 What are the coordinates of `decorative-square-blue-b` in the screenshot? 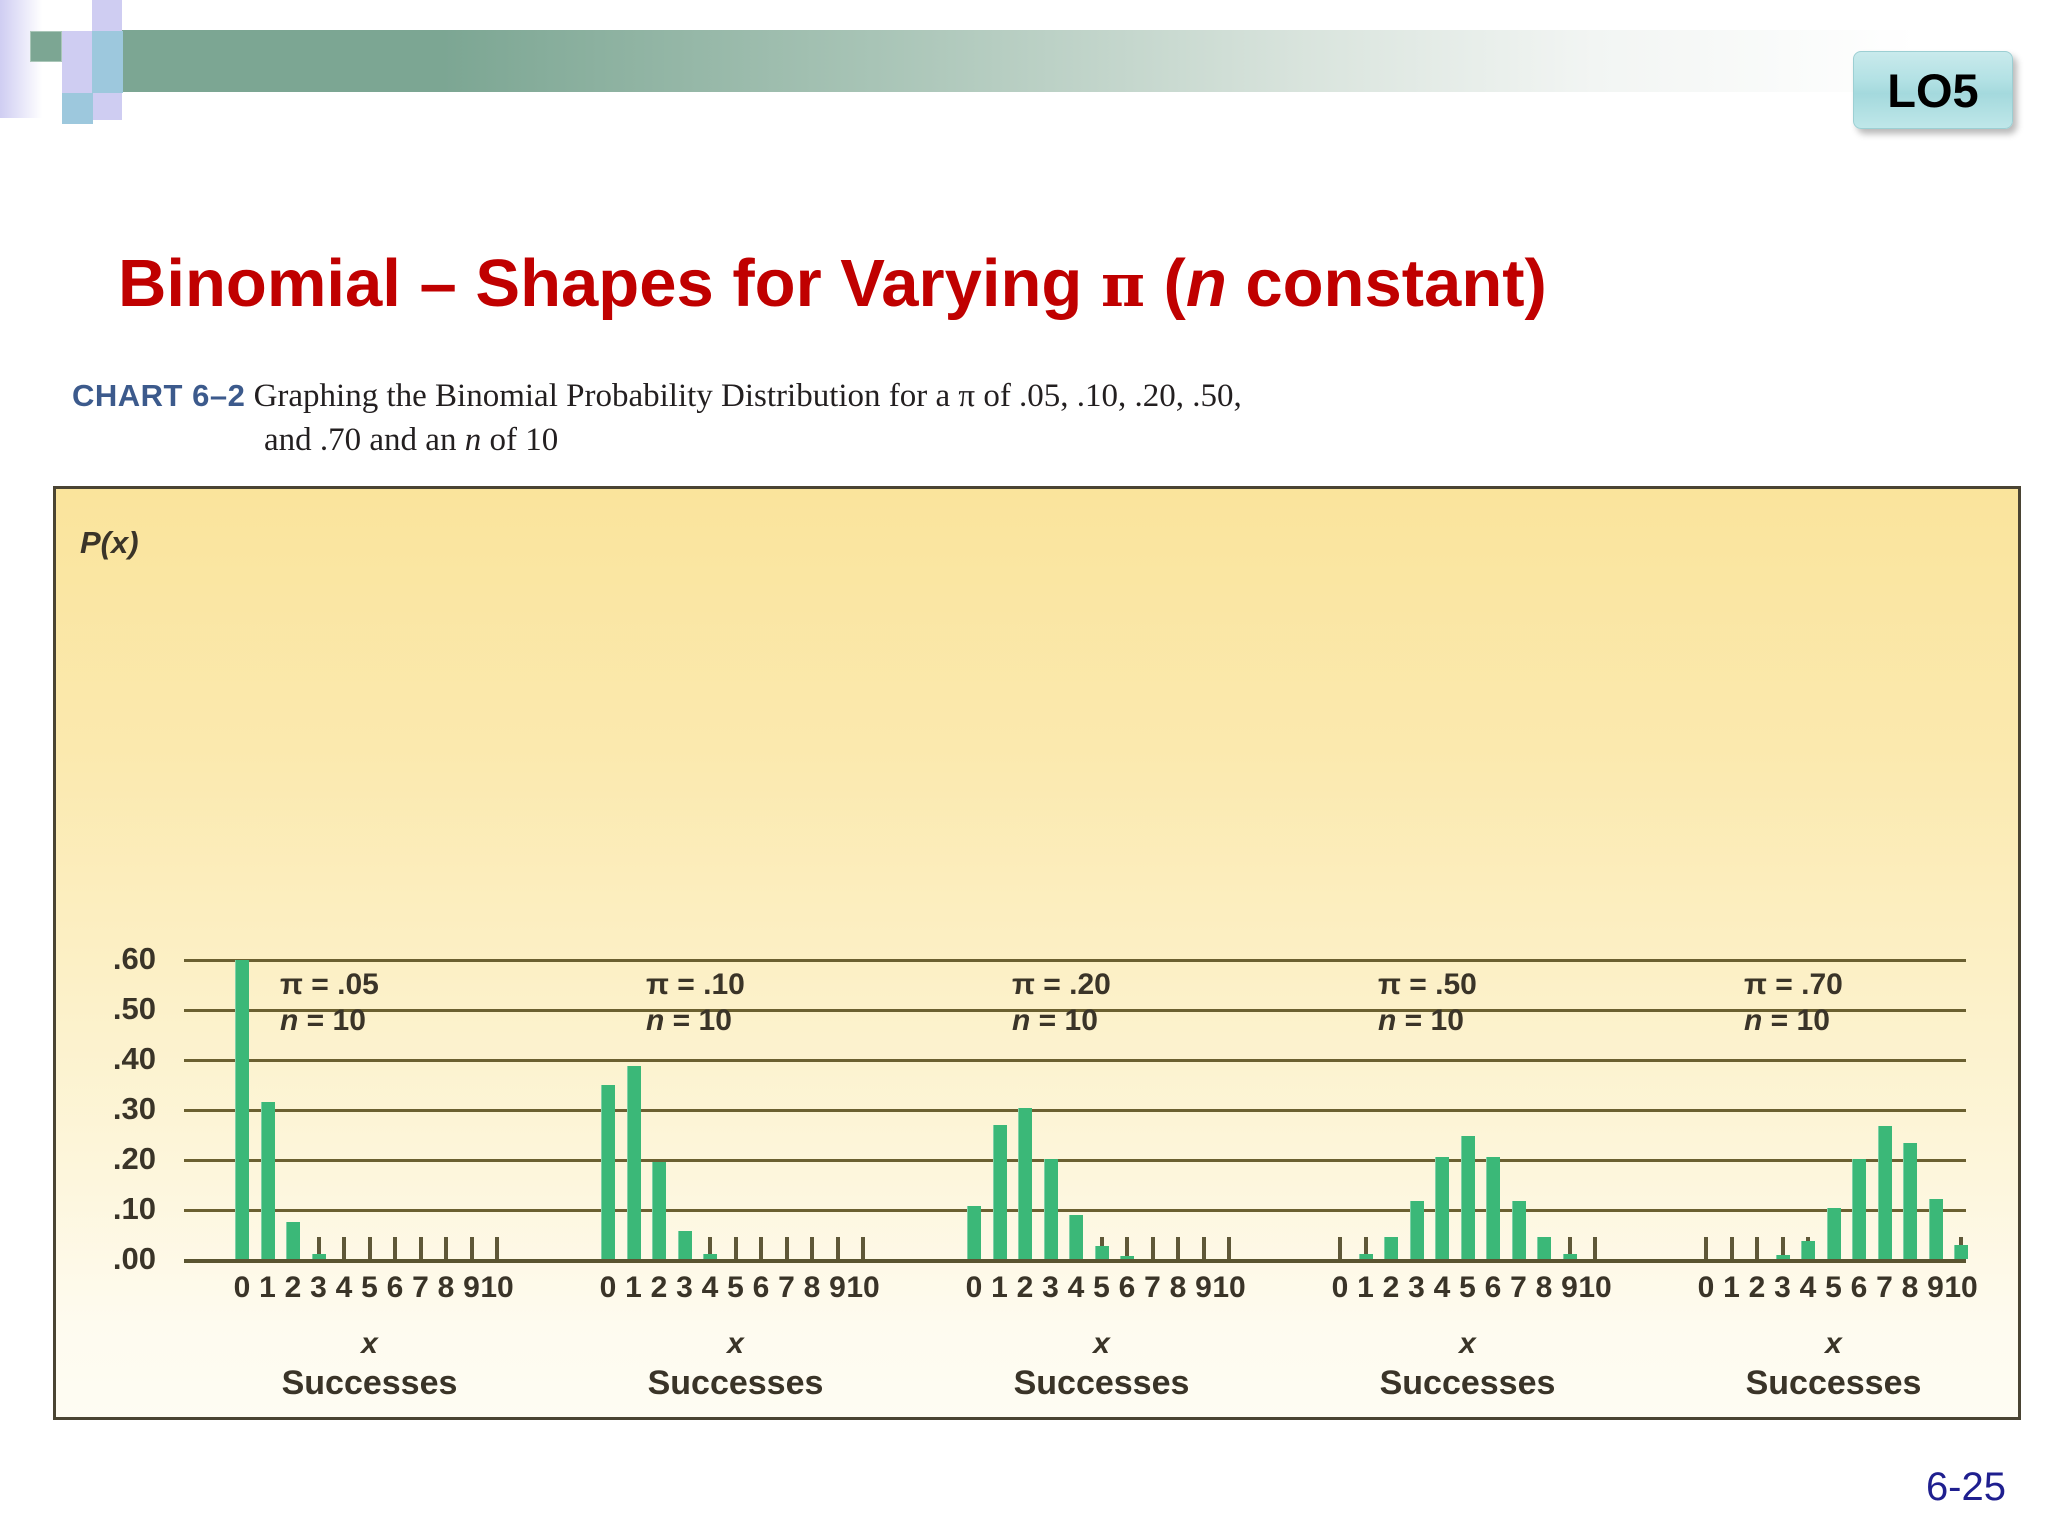 It's located at (107, 77).